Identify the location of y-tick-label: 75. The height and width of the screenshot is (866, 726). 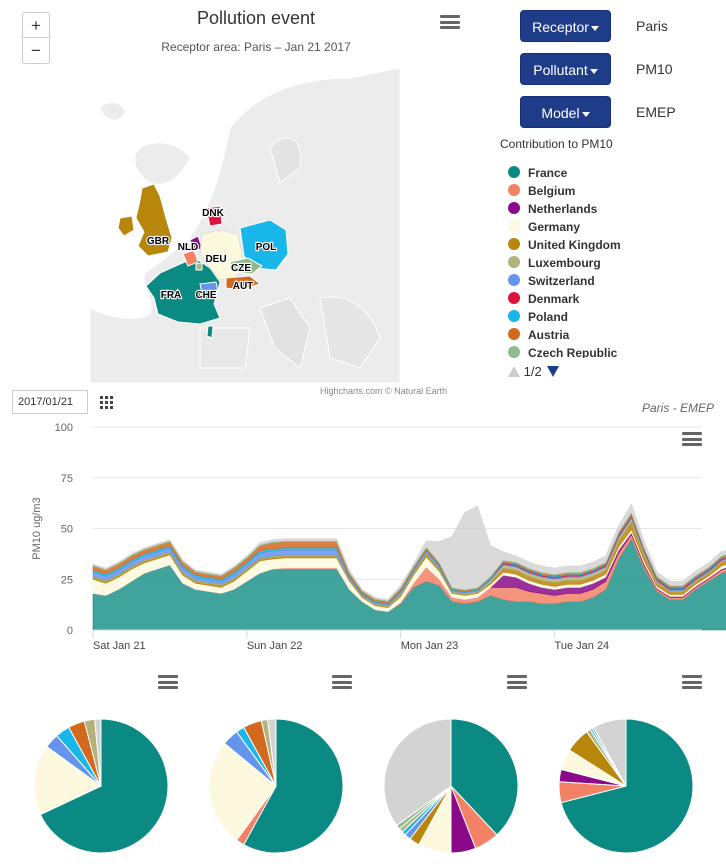
(67, 479).